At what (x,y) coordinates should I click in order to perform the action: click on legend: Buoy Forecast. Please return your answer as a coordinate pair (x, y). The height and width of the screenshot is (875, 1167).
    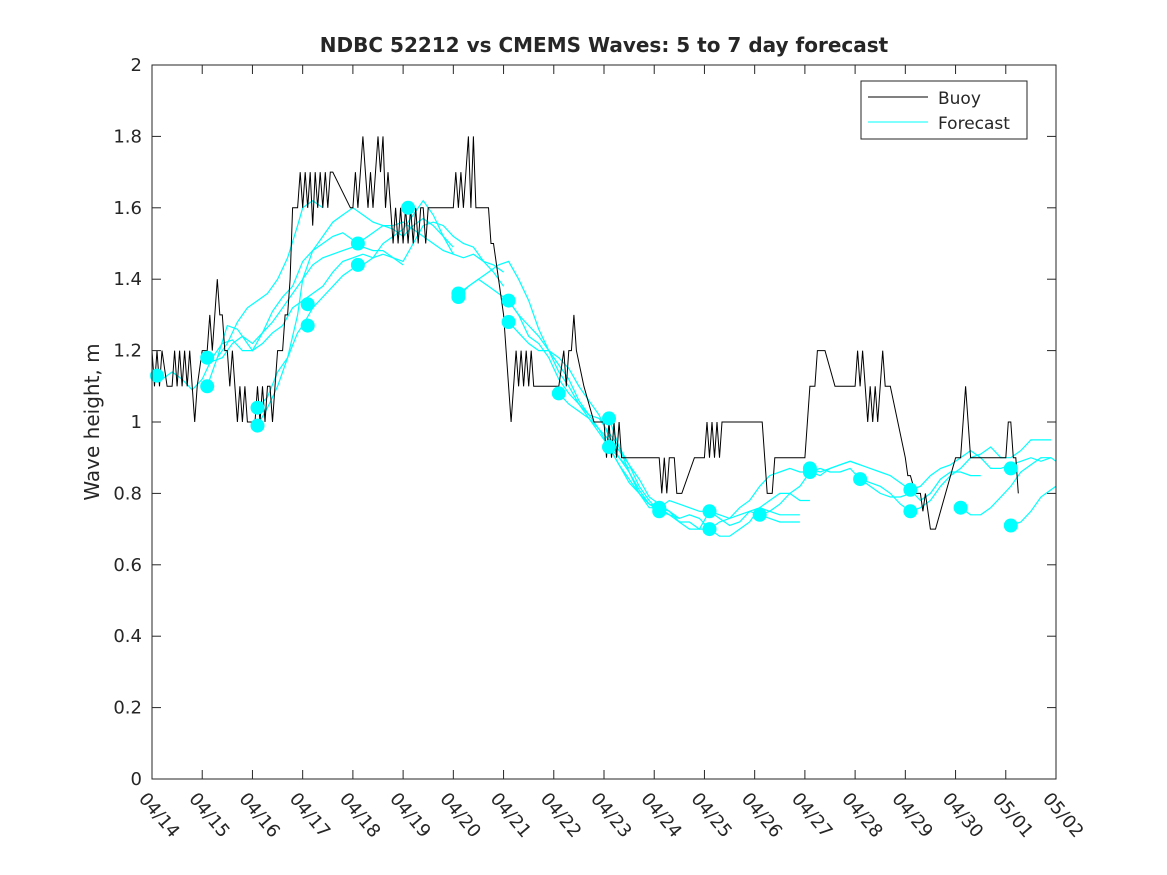
    Looking at the image, I should click on (944, 110).